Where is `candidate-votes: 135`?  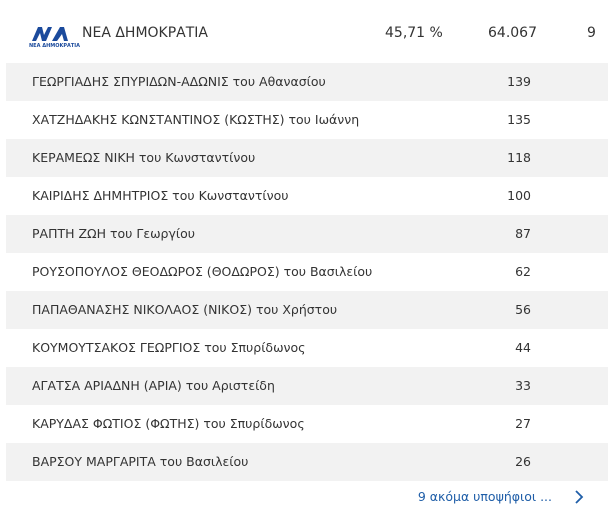
candidate-votes: 135 is located at coordinates (519, 119).